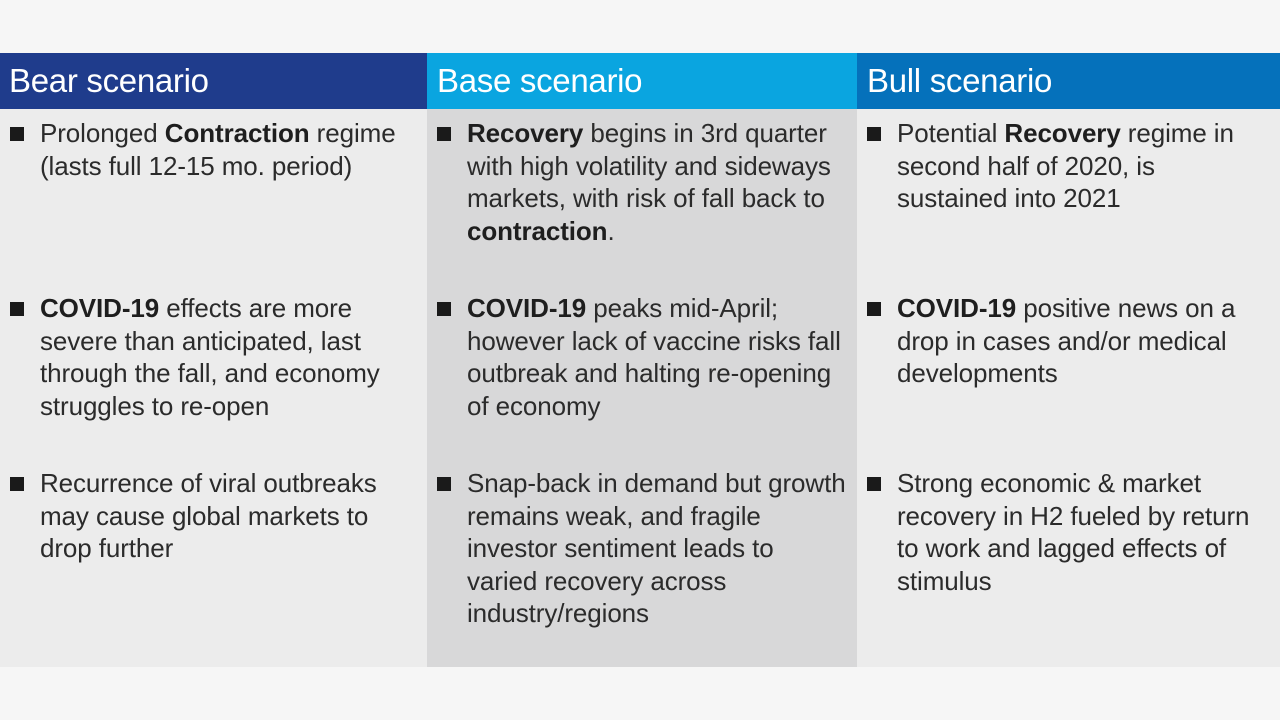 The image size is (1280, 720). What do you see at coordinates (642, 81) in the screenshot?
I see `base-header: Base scenario` at bounding box center [642, 81].